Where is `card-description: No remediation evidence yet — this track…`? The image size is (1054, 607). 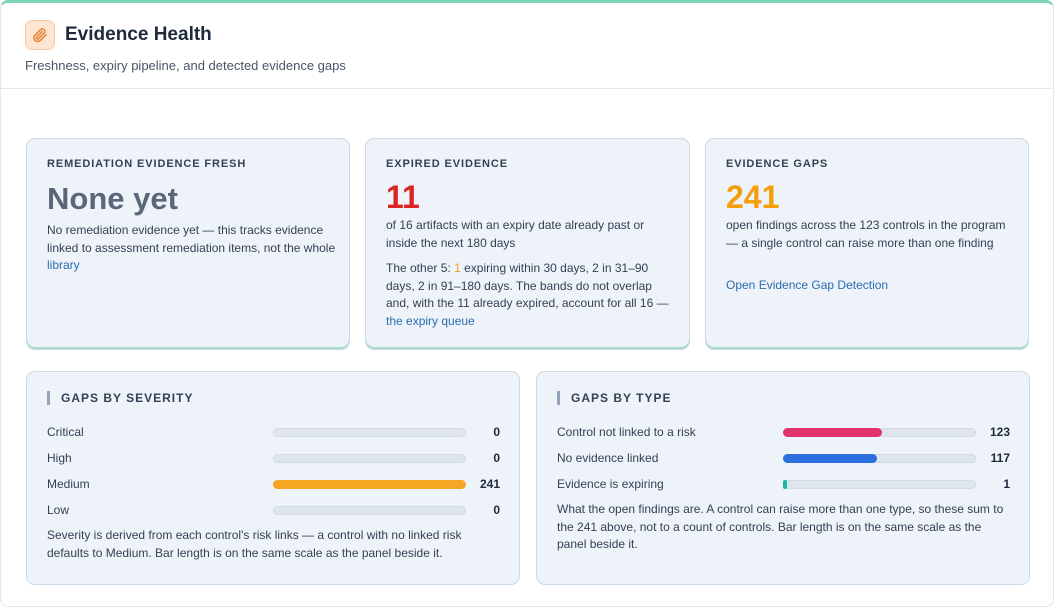 card-description: No remediation evidence yet — this track… is located at coordinates (192, 248).